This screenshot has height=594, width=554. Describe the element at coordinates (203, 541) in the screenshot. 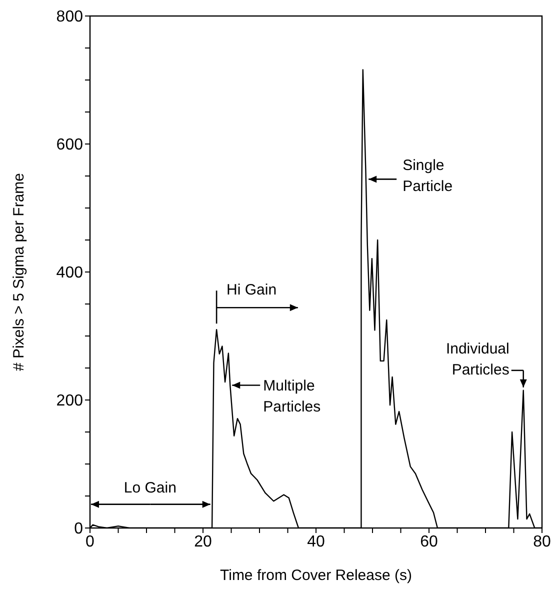

I see `x-tick-label: 20` at that location.